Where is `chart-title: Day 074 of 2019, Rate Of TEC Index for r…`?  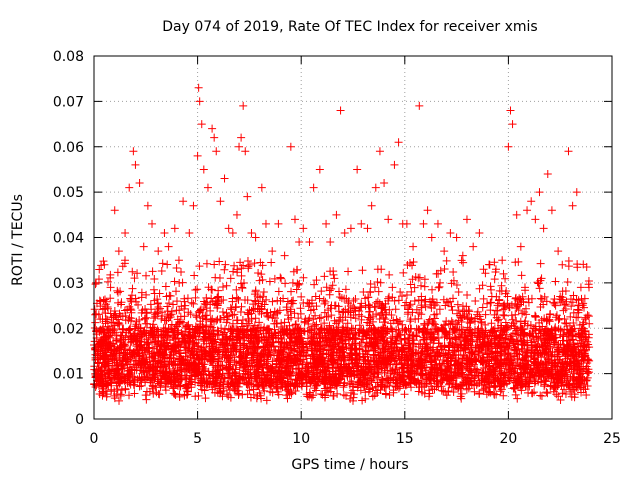 chart-title: Day 074 of 2019, Rate Of TEC Index for r… is located at coordinates (350, 27).